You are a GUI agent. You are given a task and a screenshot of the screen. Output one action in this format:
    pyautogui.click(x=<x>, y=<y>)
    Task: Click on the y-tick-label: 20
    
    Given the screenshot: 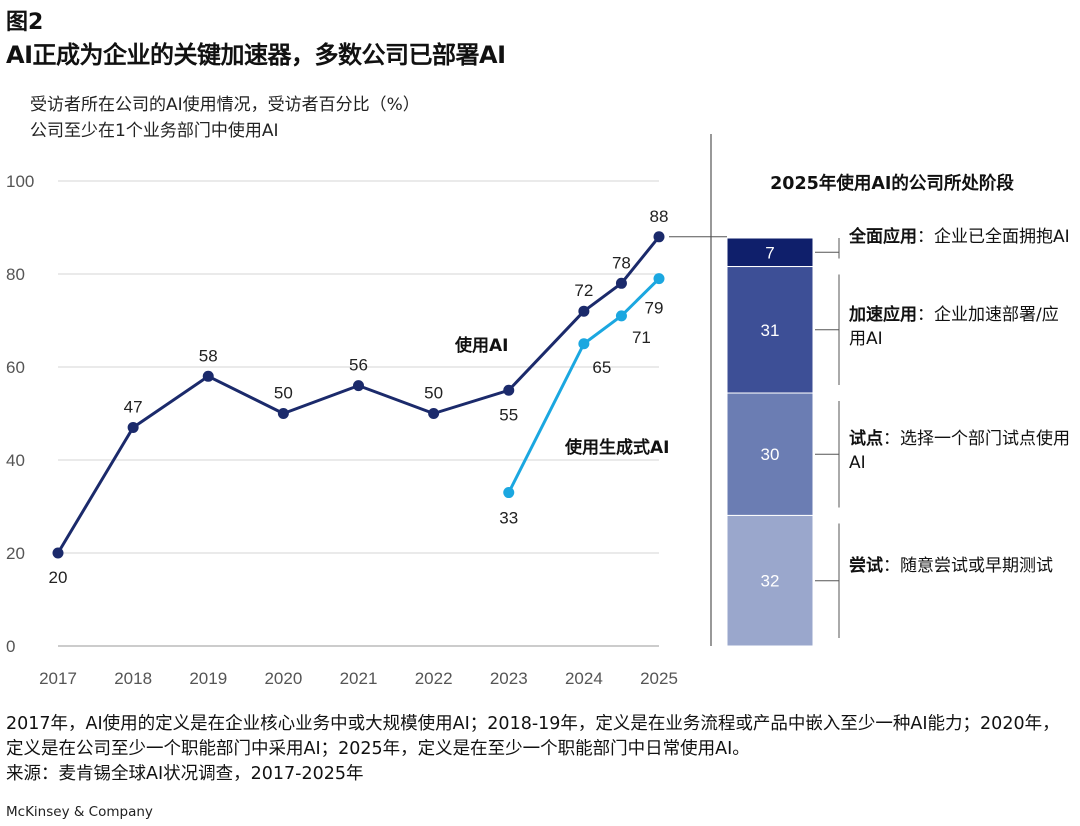 What is the action you would take?
    pyautogui.click(x=15, y=553)
    